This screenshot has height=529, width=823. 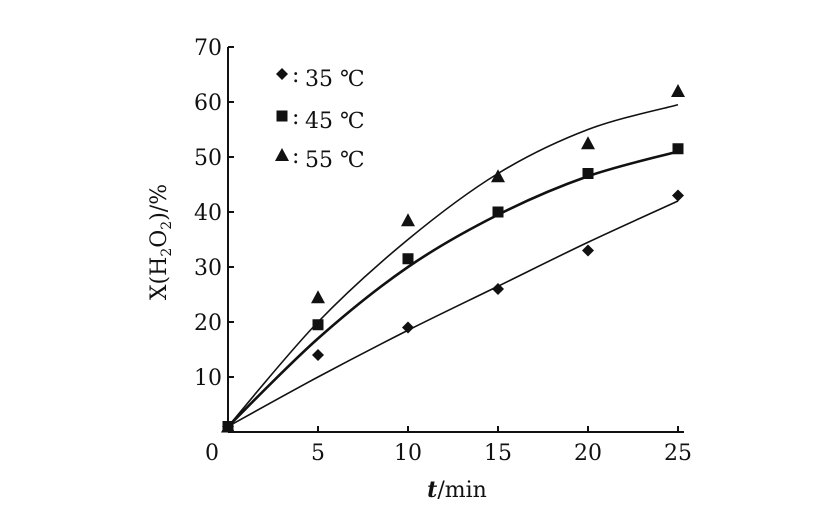 I want to click on legend-label: 35 ℃, so click(x=335, y=79).